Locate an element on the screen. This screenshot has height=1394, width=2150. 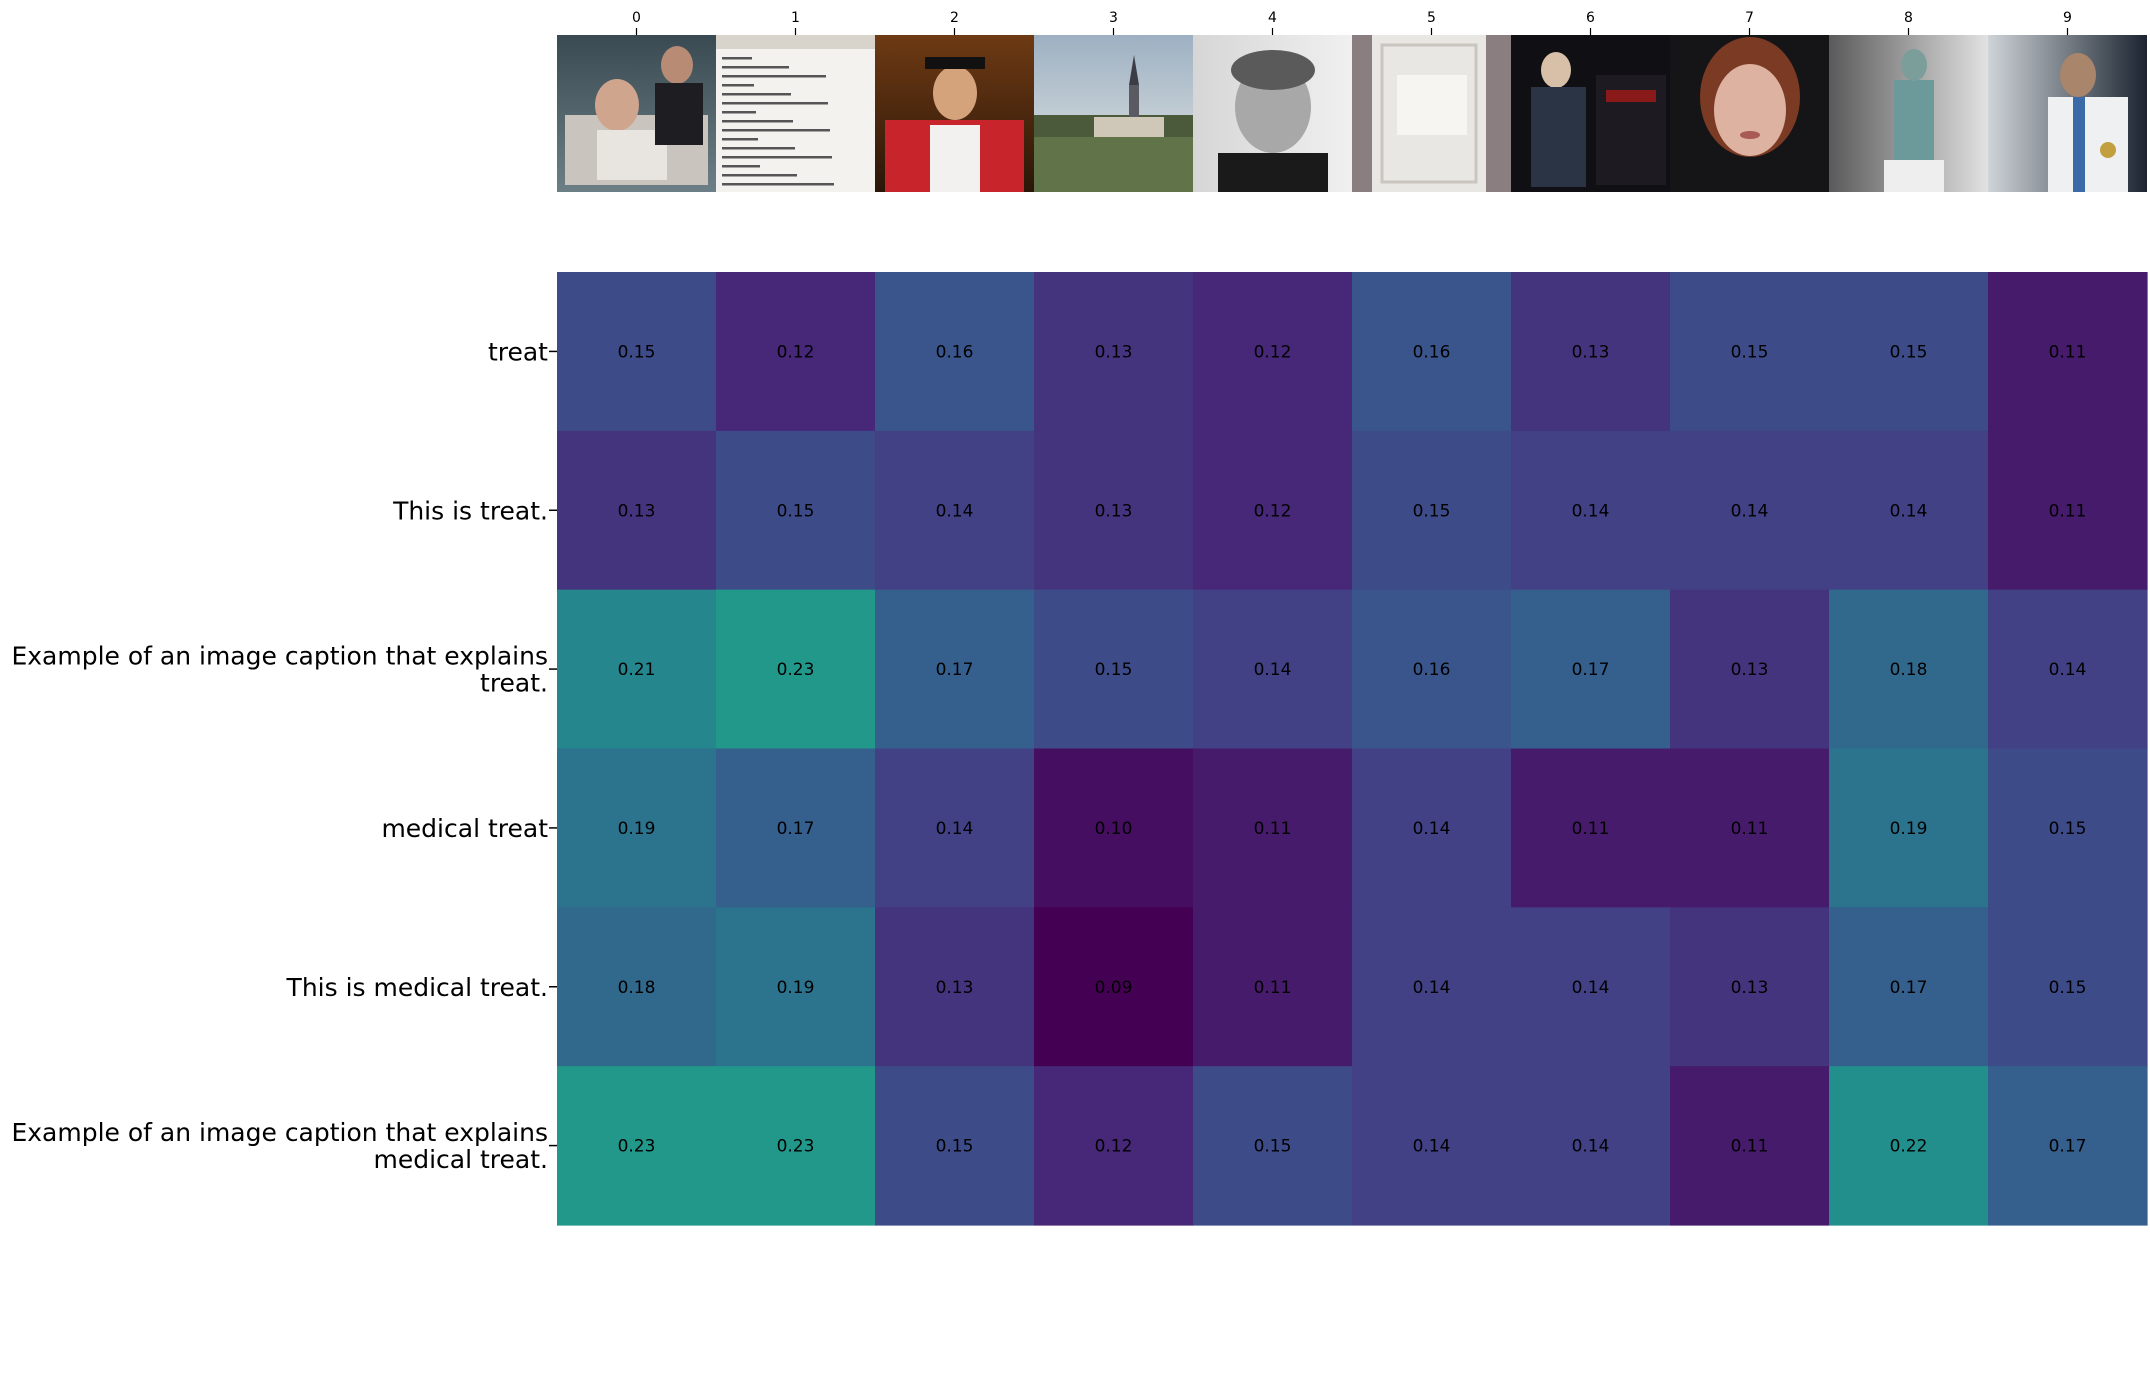
cell-value-label-r4-c7: 0.13 is located at coordinates (1750, 988).